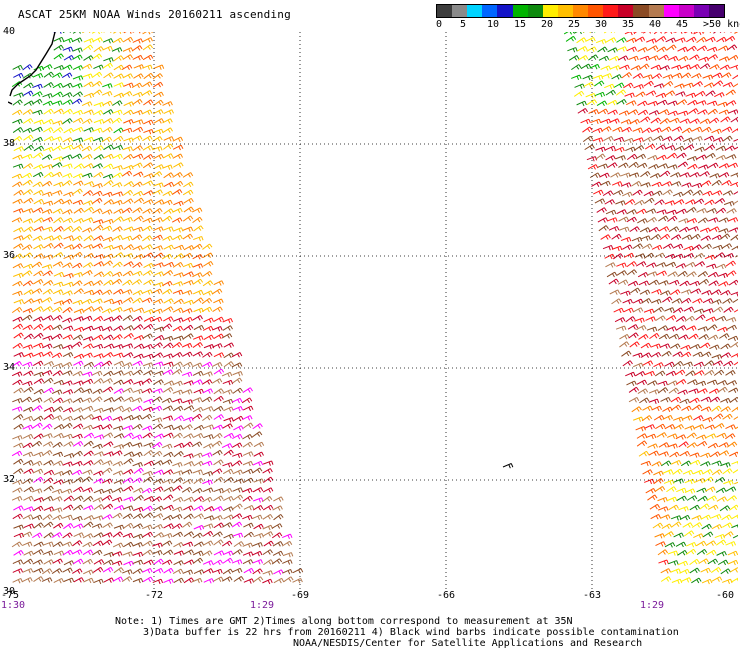 The width and height of the screenshot is (740, 650). I want to click on pass-time: 1:29, so click(262, 605).